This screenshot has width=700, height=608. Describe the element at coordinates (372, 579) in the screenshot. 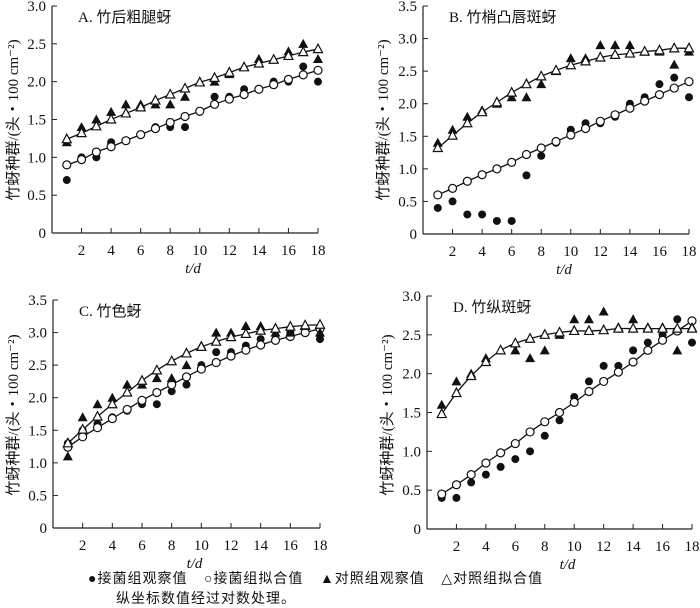

I see `legend-item-control-observed: ▲对照组观察值` at that location.